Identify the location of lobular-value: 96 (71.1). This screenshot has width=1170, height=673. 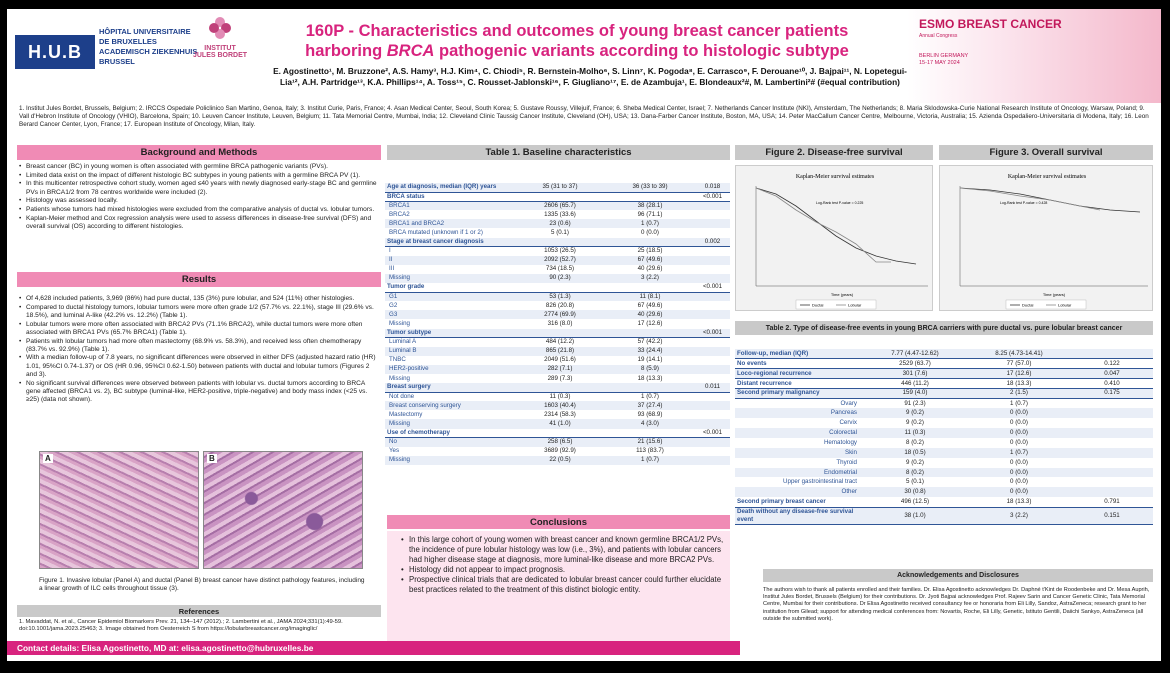
(650, 215).